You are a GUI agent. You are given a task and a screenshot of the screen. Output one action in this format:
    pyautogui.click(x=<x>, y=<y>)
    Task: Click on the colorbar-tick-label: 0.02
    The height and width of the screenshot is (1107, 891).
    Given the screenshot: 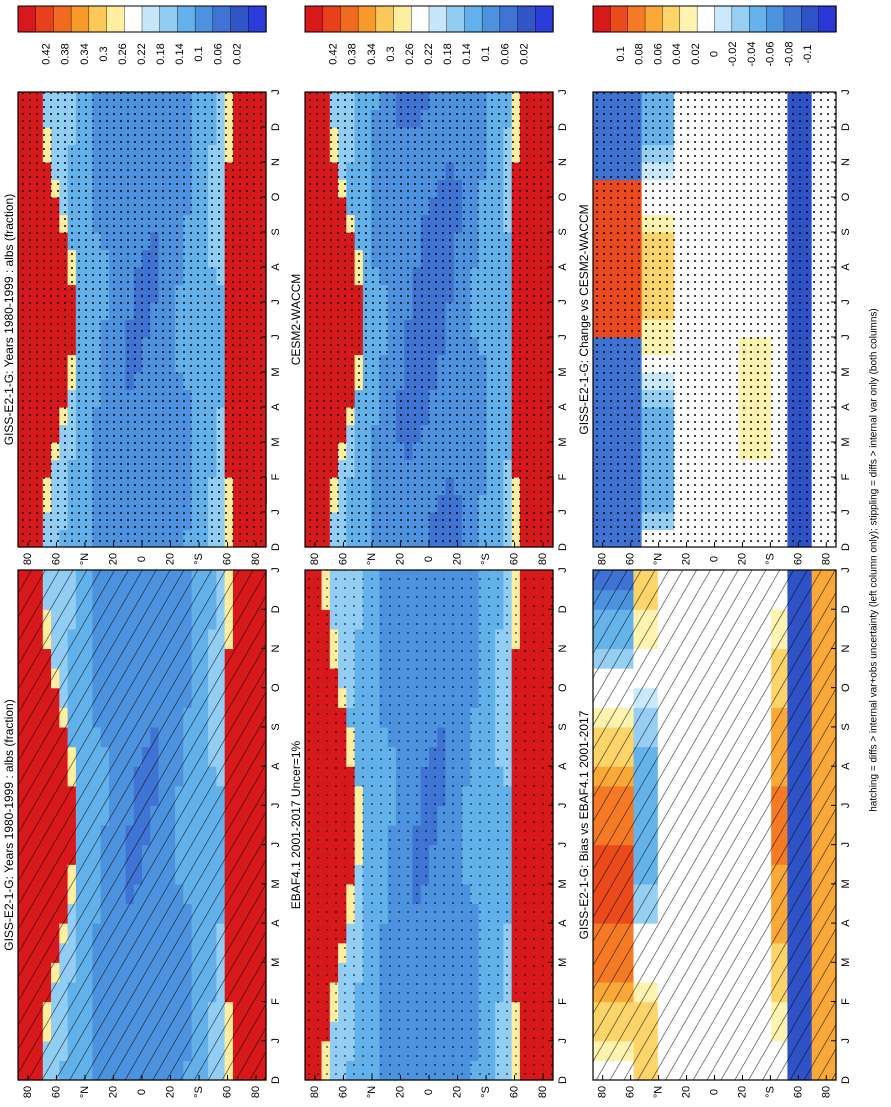 What is the action you would take?
    pyautogui.click(x=524, y=53)
    